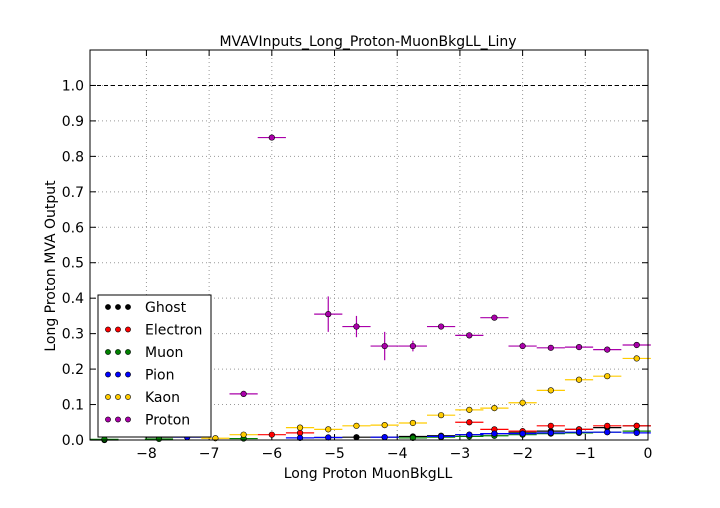  Describe the element at coordinates (73, 157) in the screenshot. I see `y-tick-label: 0.8` at that location.